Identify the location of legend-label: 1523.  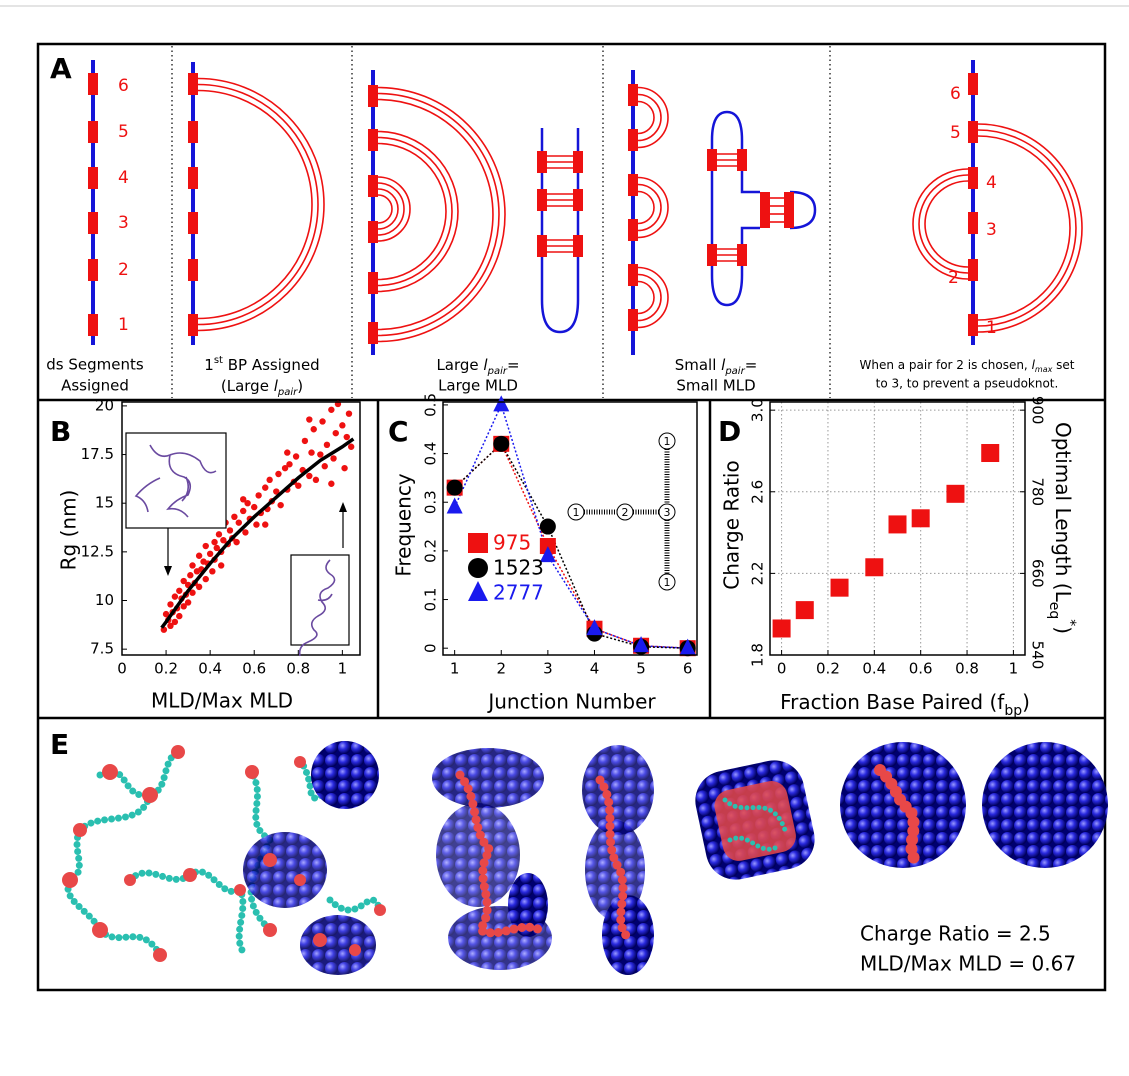
(518, 568).